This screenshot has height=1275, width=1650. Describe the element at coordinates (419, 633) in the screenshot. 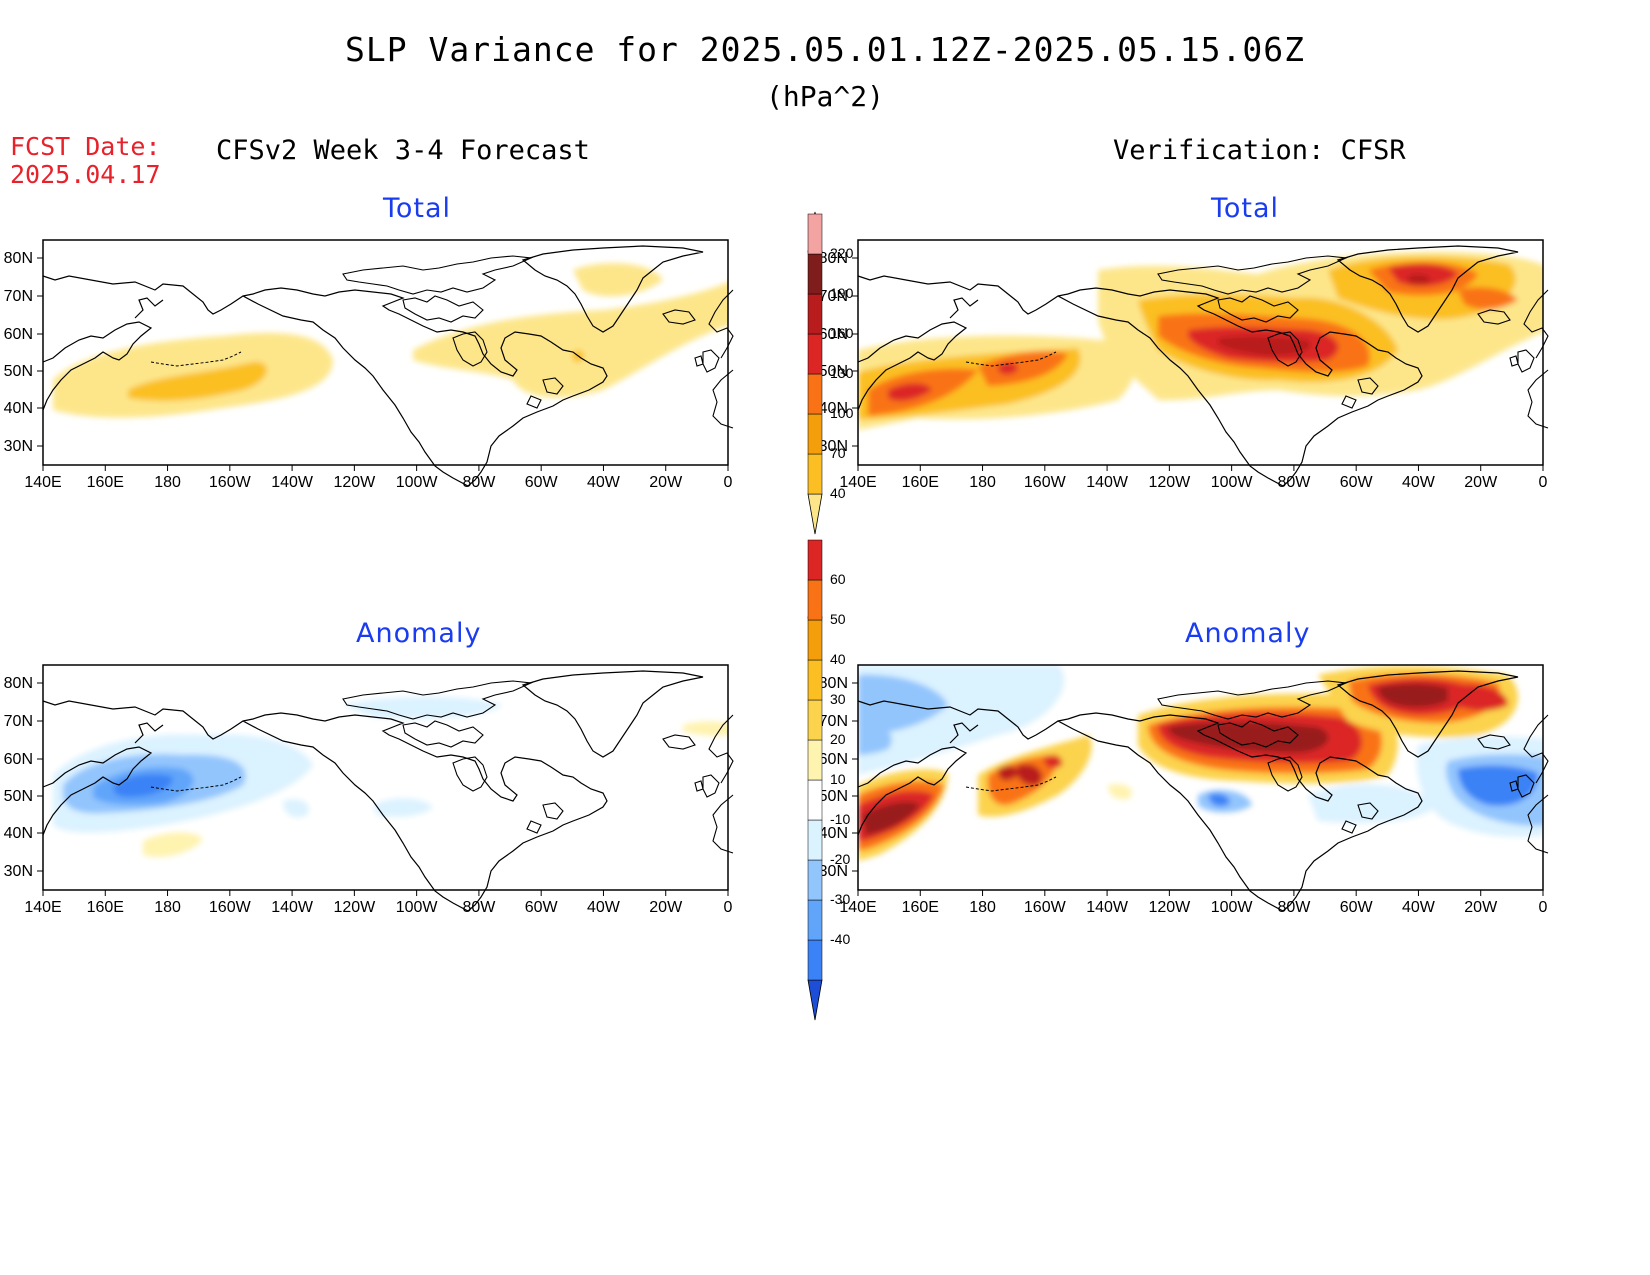

I see `fcst-anomaly-subtitle: Anomaly` at that location.